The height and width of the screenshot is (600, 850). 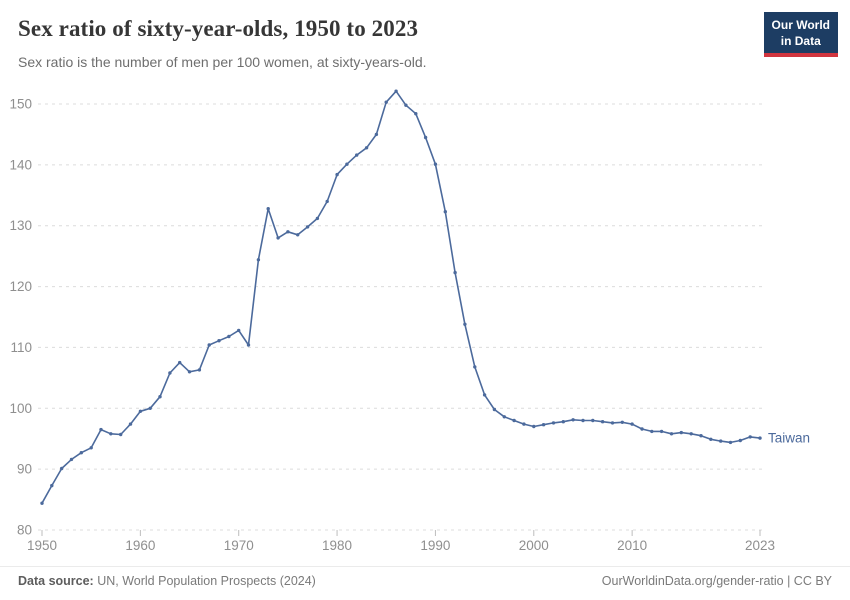 What do you see at coordinates (632, 545) in the screenshot?
I see `x-axis-tick-label: 2010` at bounding box center [632, 545].